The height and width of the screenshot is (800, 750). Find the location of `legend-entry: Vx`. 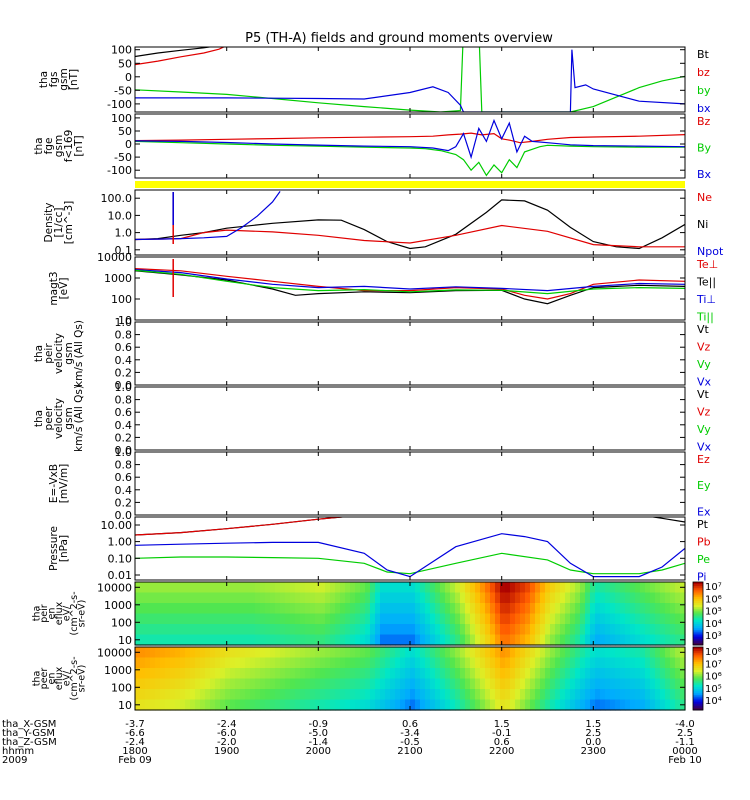

legend-entry: Vx is located at coordinates (704, 381).